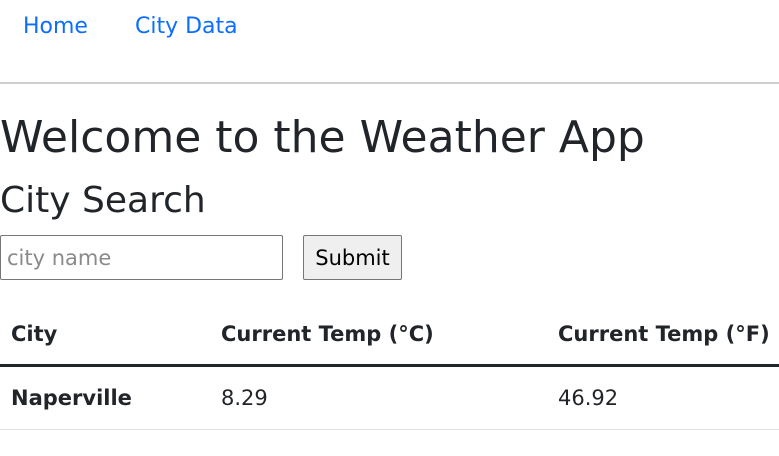 The height and width of the screenshot is (456, 779). I want to click on page-title: Welcome to the Weather App, so click(322, 137).